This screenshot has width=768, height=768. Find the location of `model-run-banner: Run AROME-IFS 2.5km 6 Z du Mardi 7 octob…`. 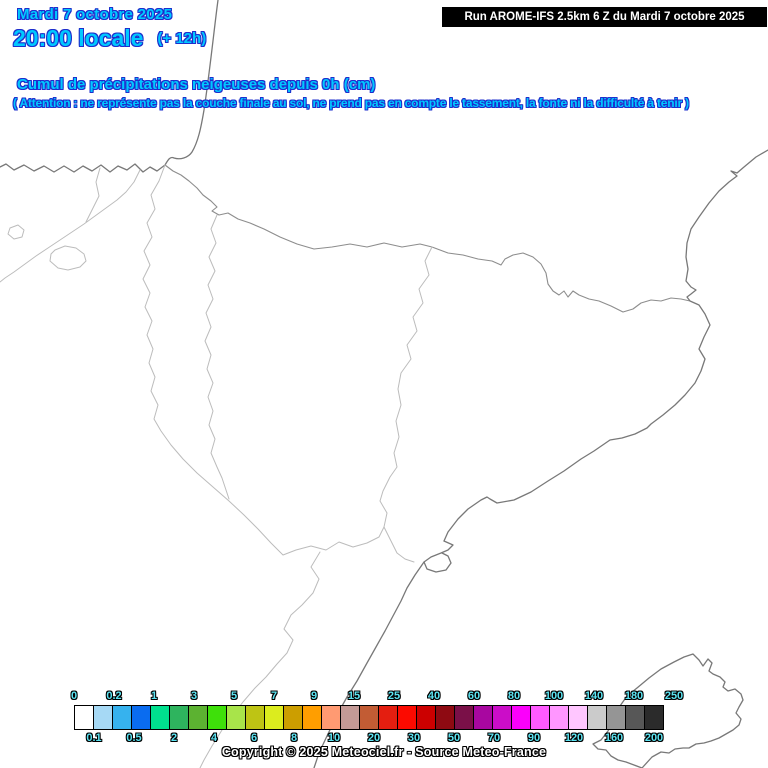

model-run-banner: Run AROME-IFS 2.5km 6 Z du Mardi 7 octob… is located at coordinates (604, 17).